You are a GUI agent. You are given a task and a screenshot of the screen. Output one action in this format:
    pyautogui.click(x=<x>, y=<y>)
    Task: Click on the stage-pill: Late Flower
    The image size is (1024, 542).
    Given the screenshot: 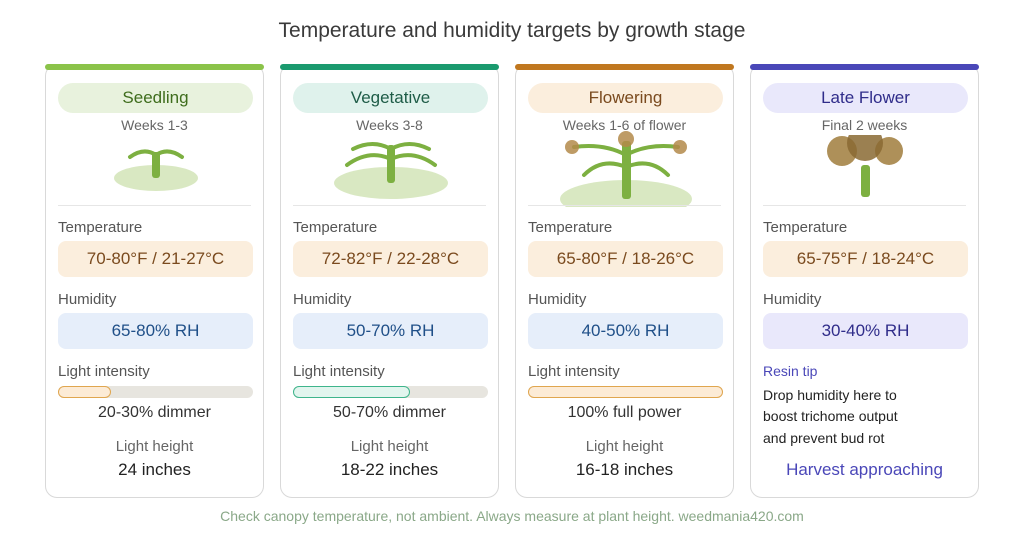 What is the action you would take?
    pyautogui.click(x=865, y=98)
    